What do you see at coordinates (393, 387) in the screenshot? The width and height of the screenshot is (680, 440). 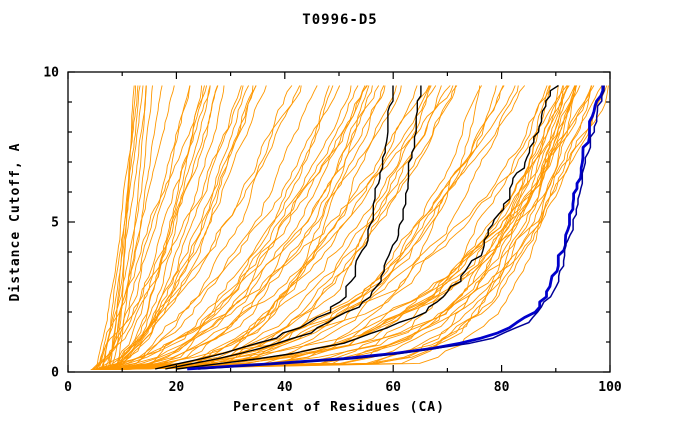 I see `x-tick-label: 60` at bounding box center [393, 387].